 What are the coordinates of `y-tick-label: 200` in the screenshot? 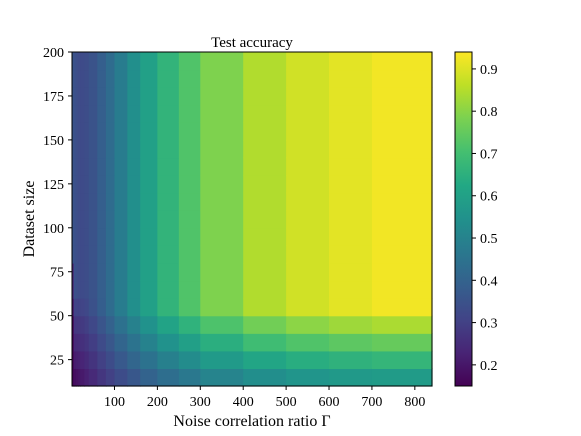 It's located at (53, 53).